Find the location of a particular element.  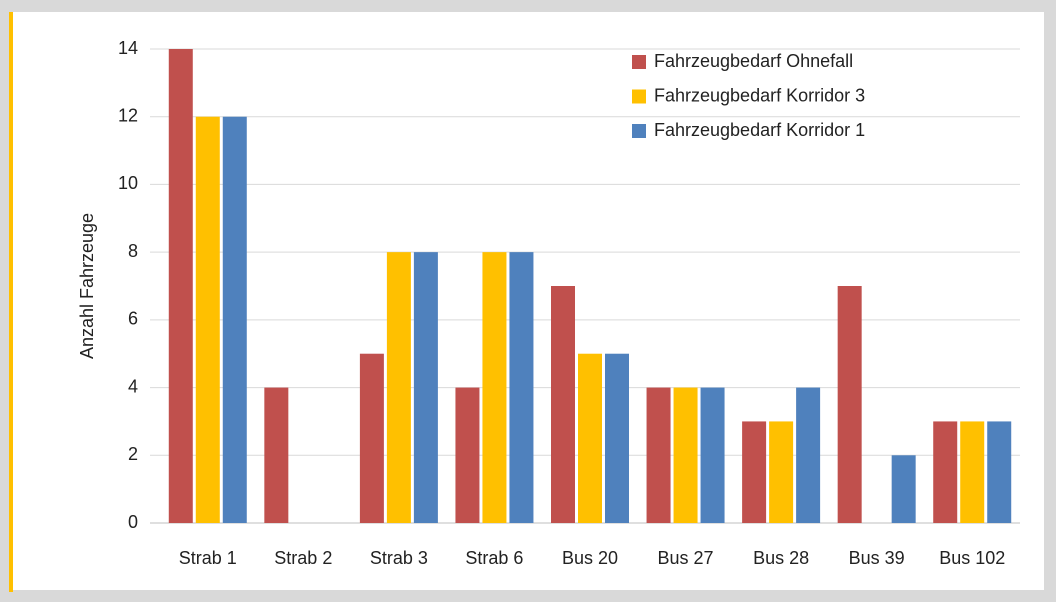

x-tick-label: Bus 39 is located at coordinates (877, 558).